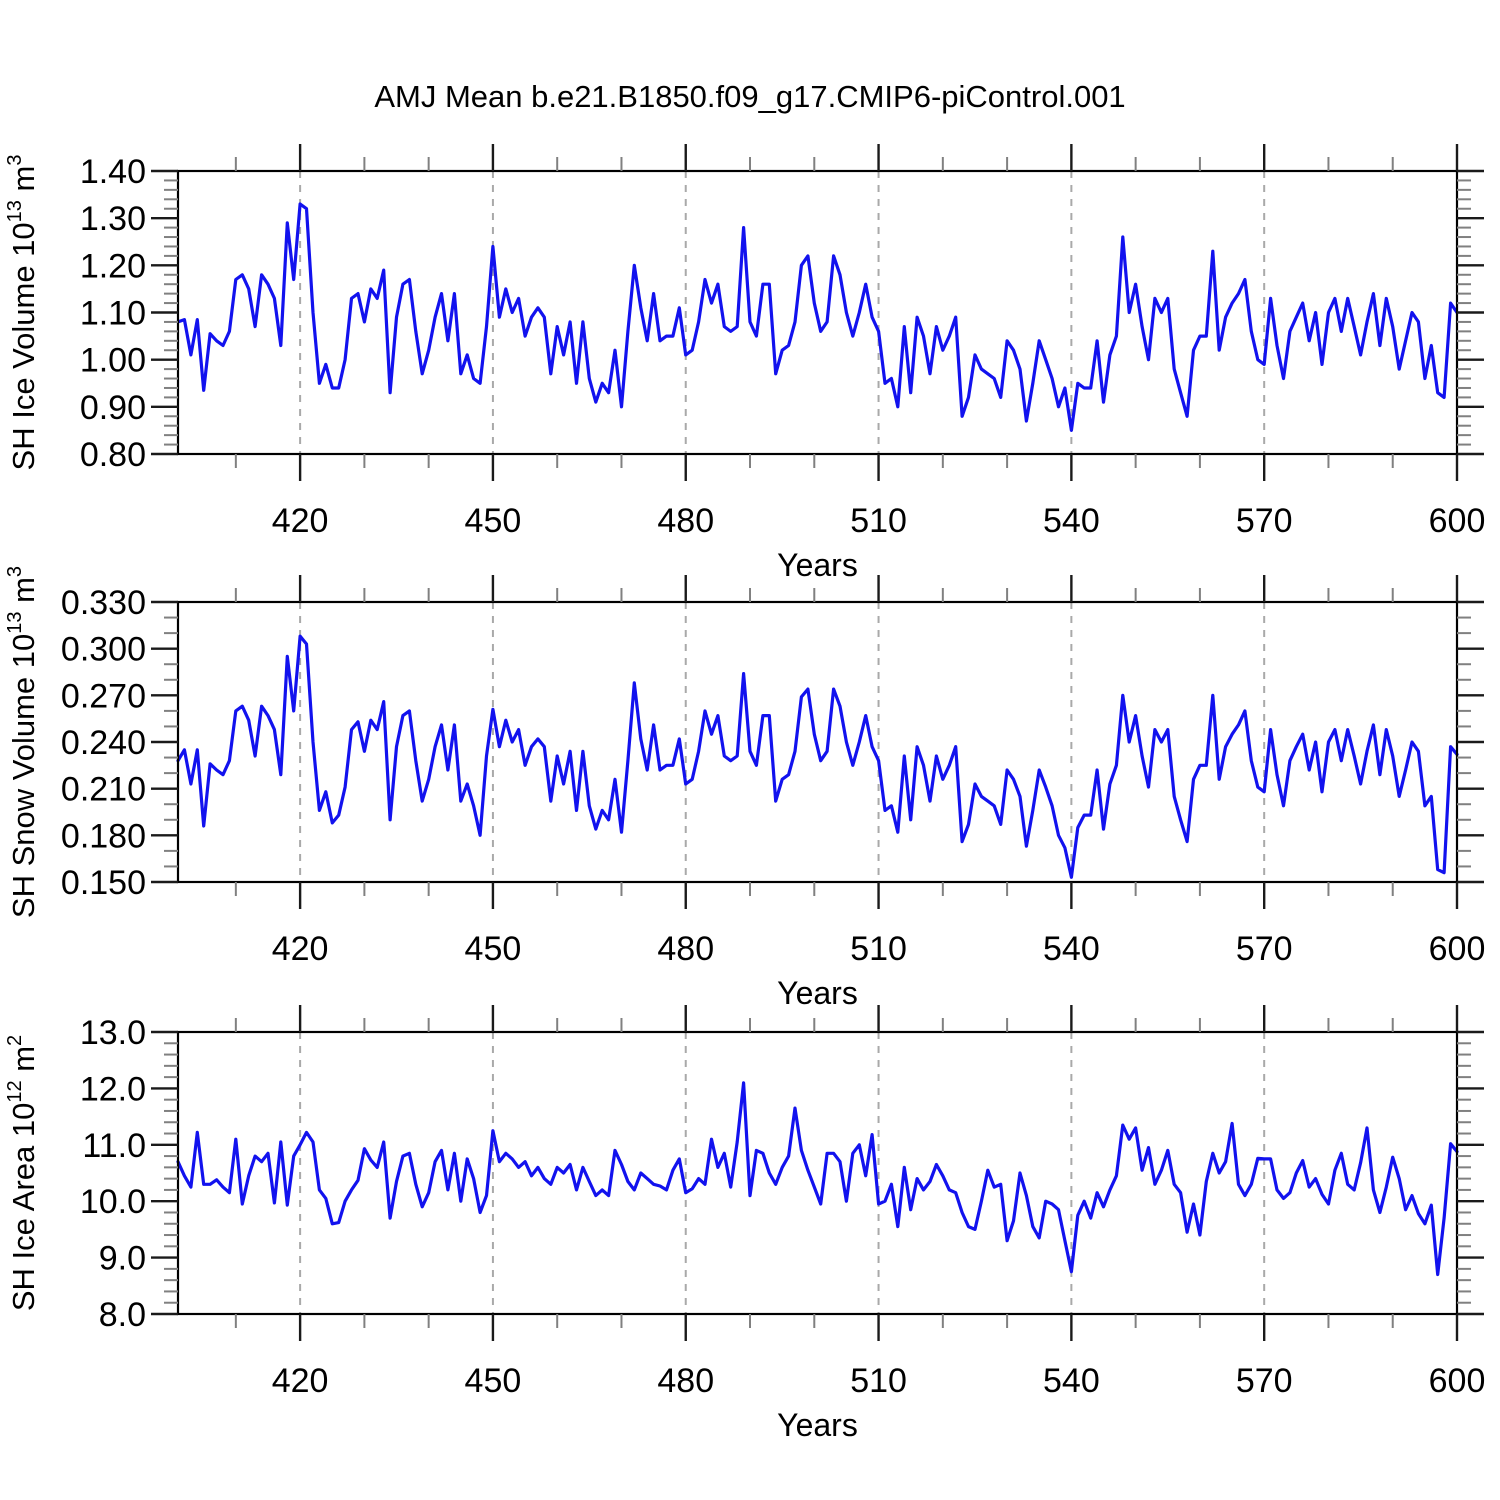 The width and height of the screenshot is (1500, 1500). Describe the element at coordinates (113, 219) in the screenshot. I see `y-tick-label: 1.30` at that location.